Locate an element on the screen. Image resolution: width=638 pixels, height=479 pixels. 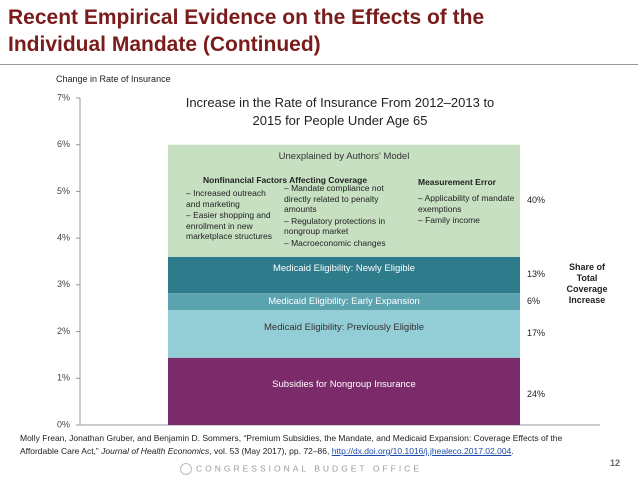
share-label: 17% is located at coordinates (536, 332).